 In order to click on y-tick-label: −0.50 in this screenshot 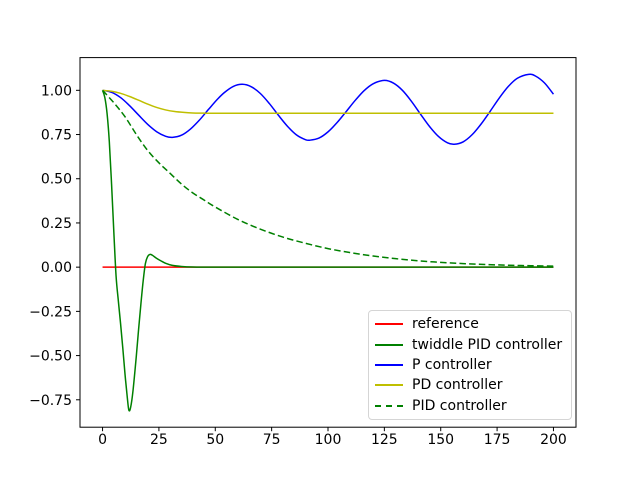, I will do `click(50, 357)`.